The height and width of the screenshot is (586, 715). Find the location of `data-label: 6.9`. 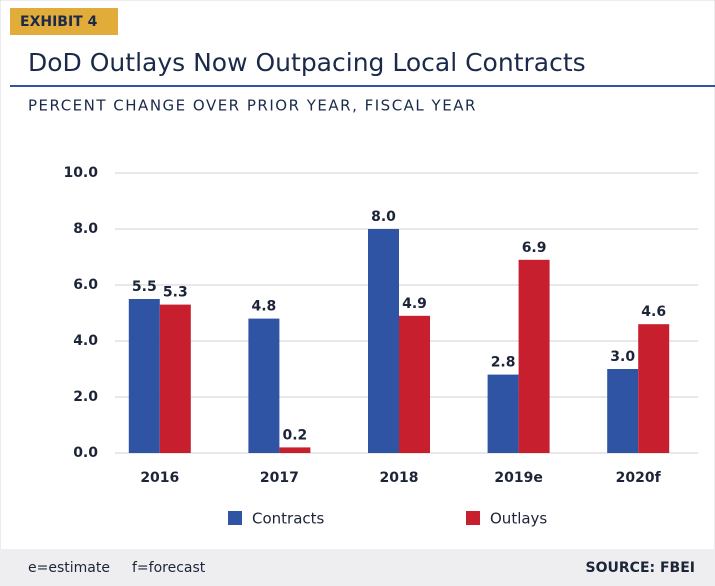

data-label: 6.9 is located at coordinates (534, 248).